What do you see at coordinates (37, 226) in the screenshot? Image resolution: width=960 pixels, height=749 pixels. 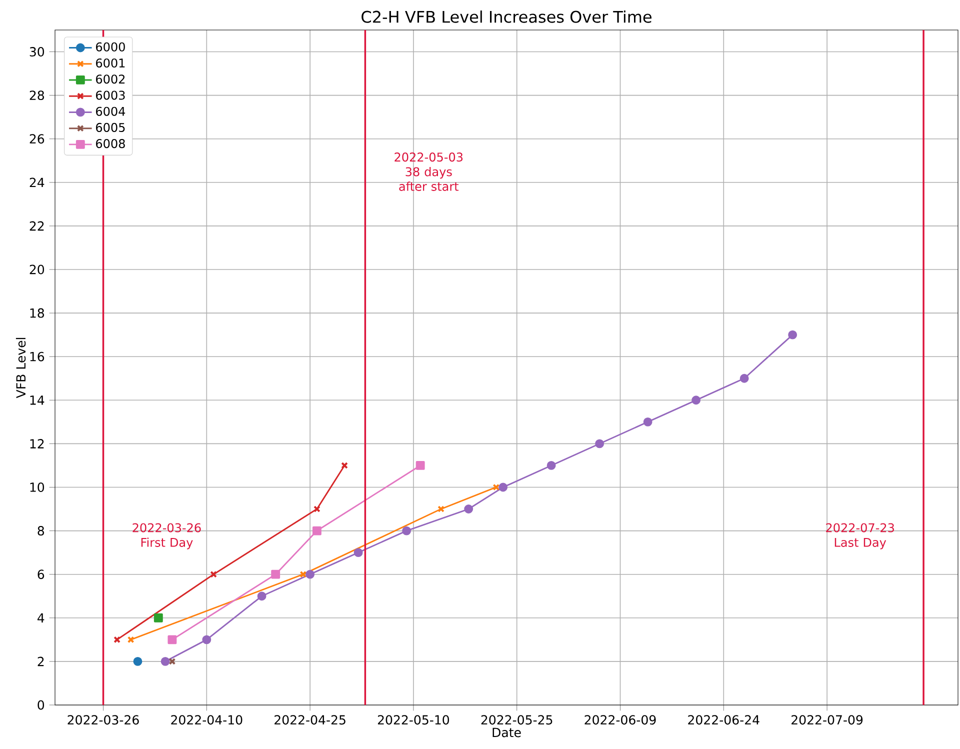 I see `y-tick-label: 22` at bounding box center [37, 226].